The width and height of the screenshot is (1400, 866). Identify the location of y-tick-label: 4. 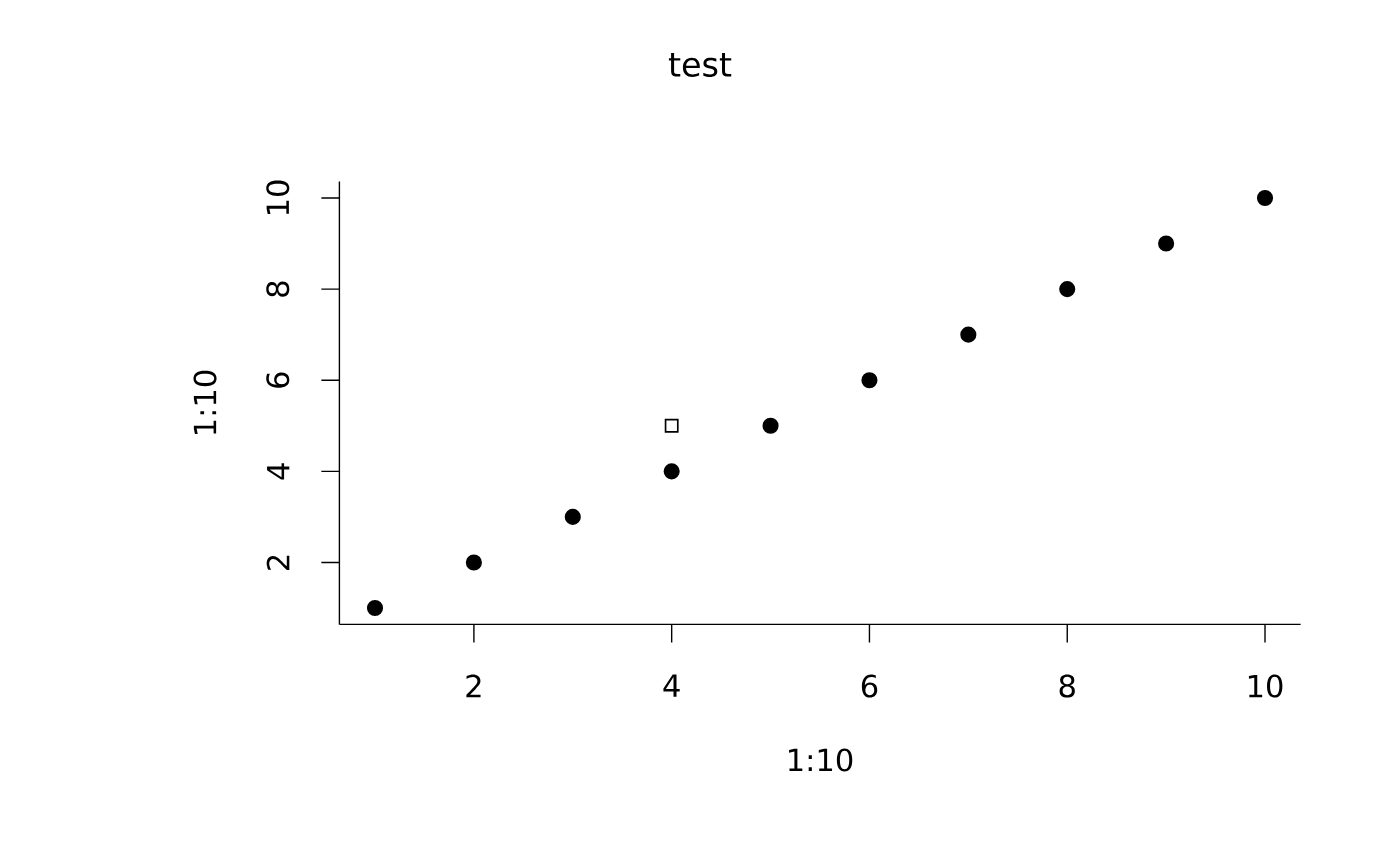
(278, 471).